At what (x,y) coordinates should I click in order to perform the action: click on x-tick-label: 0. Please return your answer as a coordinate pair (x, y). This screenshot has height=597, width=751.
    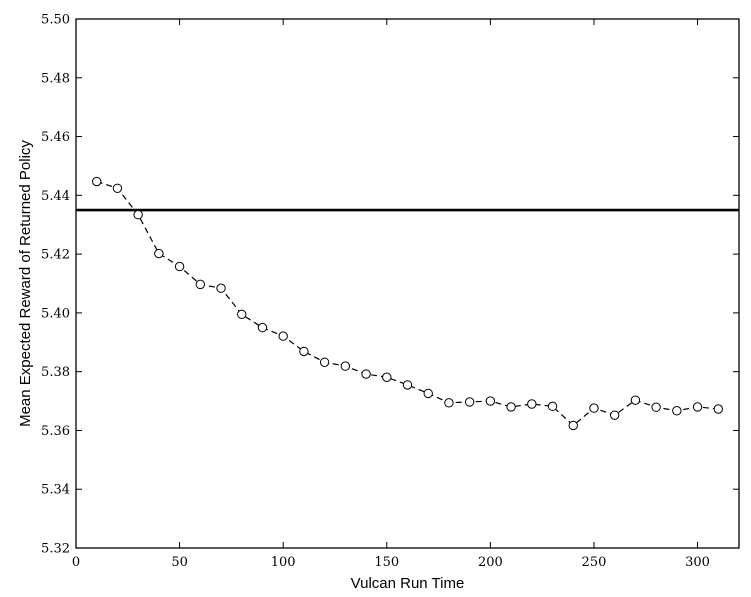
    Looking at the image, I should click on (76, 562).